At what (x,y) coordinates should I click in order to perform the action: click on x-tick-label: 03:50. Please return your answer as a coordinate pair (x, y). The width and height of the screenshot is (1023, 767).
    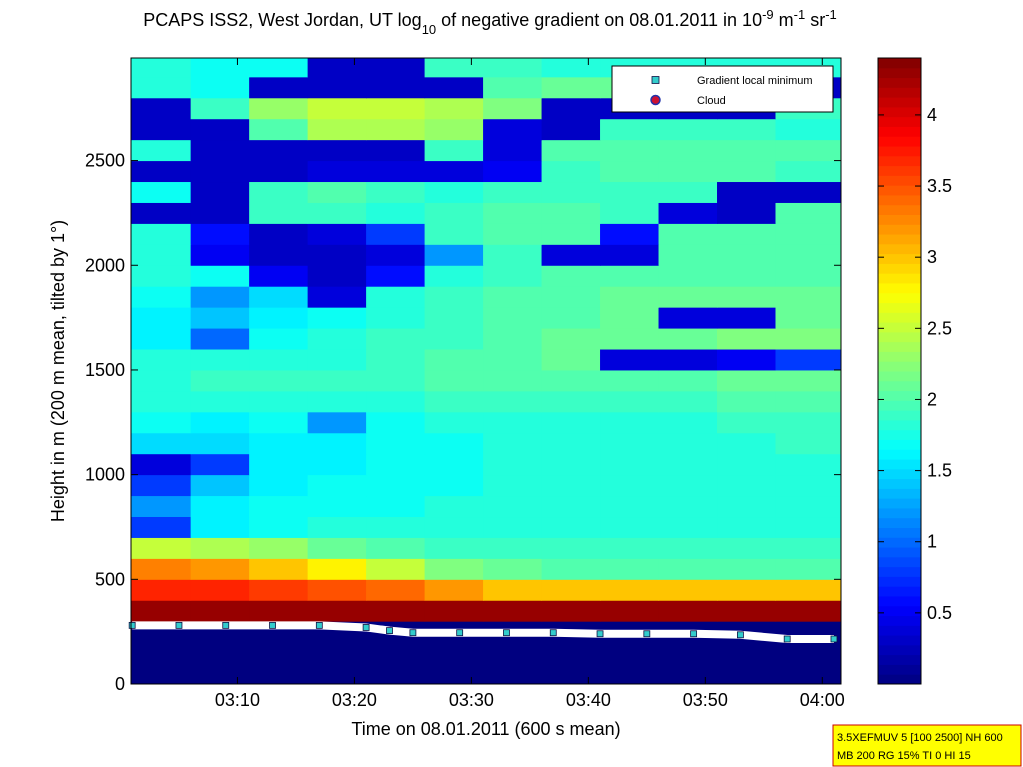
    Looking at the image, I should click on (705, 700).